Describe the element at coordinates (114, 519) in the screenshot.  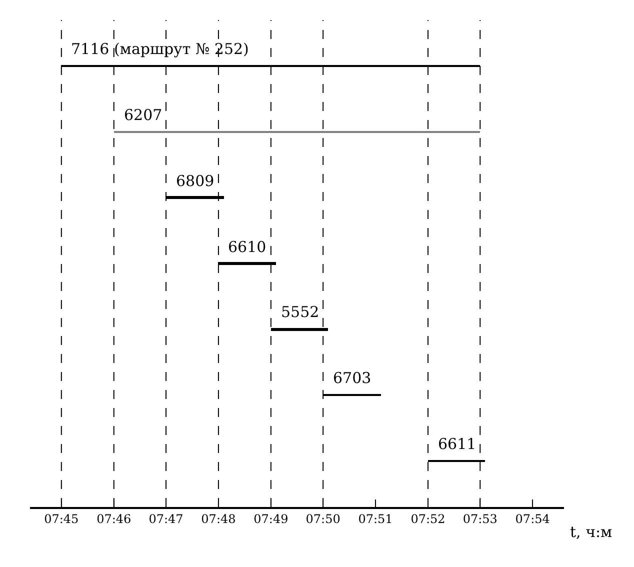
I see `x-tick-label: 07:46` at that location.